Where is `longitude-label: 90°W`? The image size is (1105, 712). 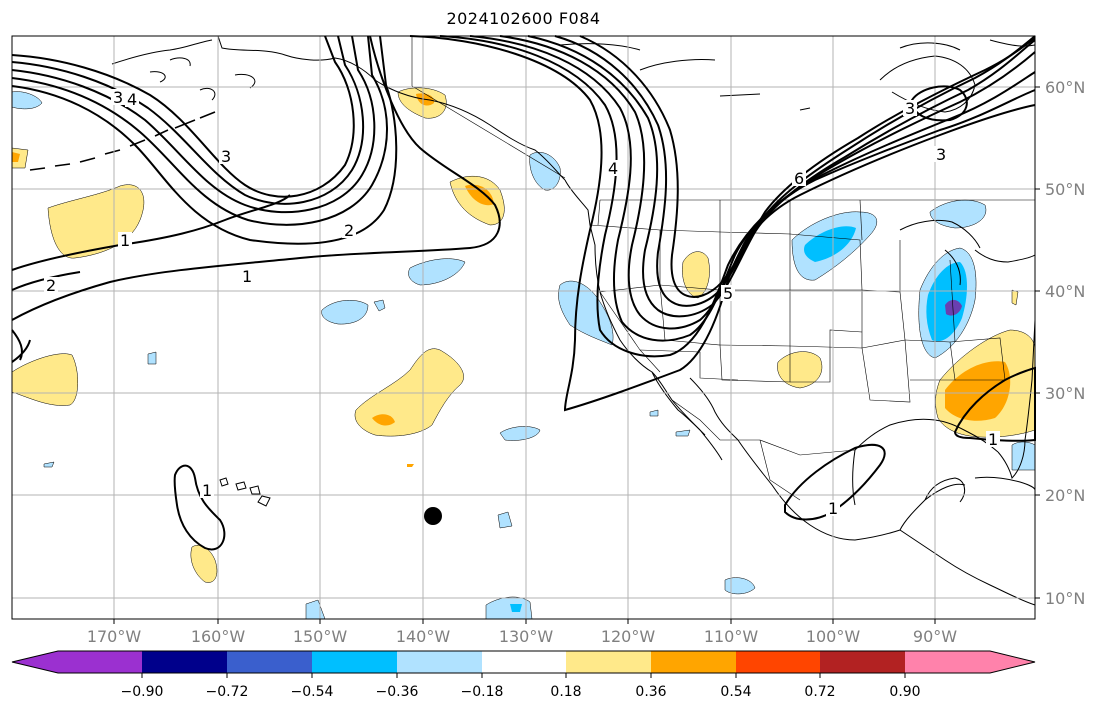 longitude-label: 90°W is located at coordinates (935, 636).